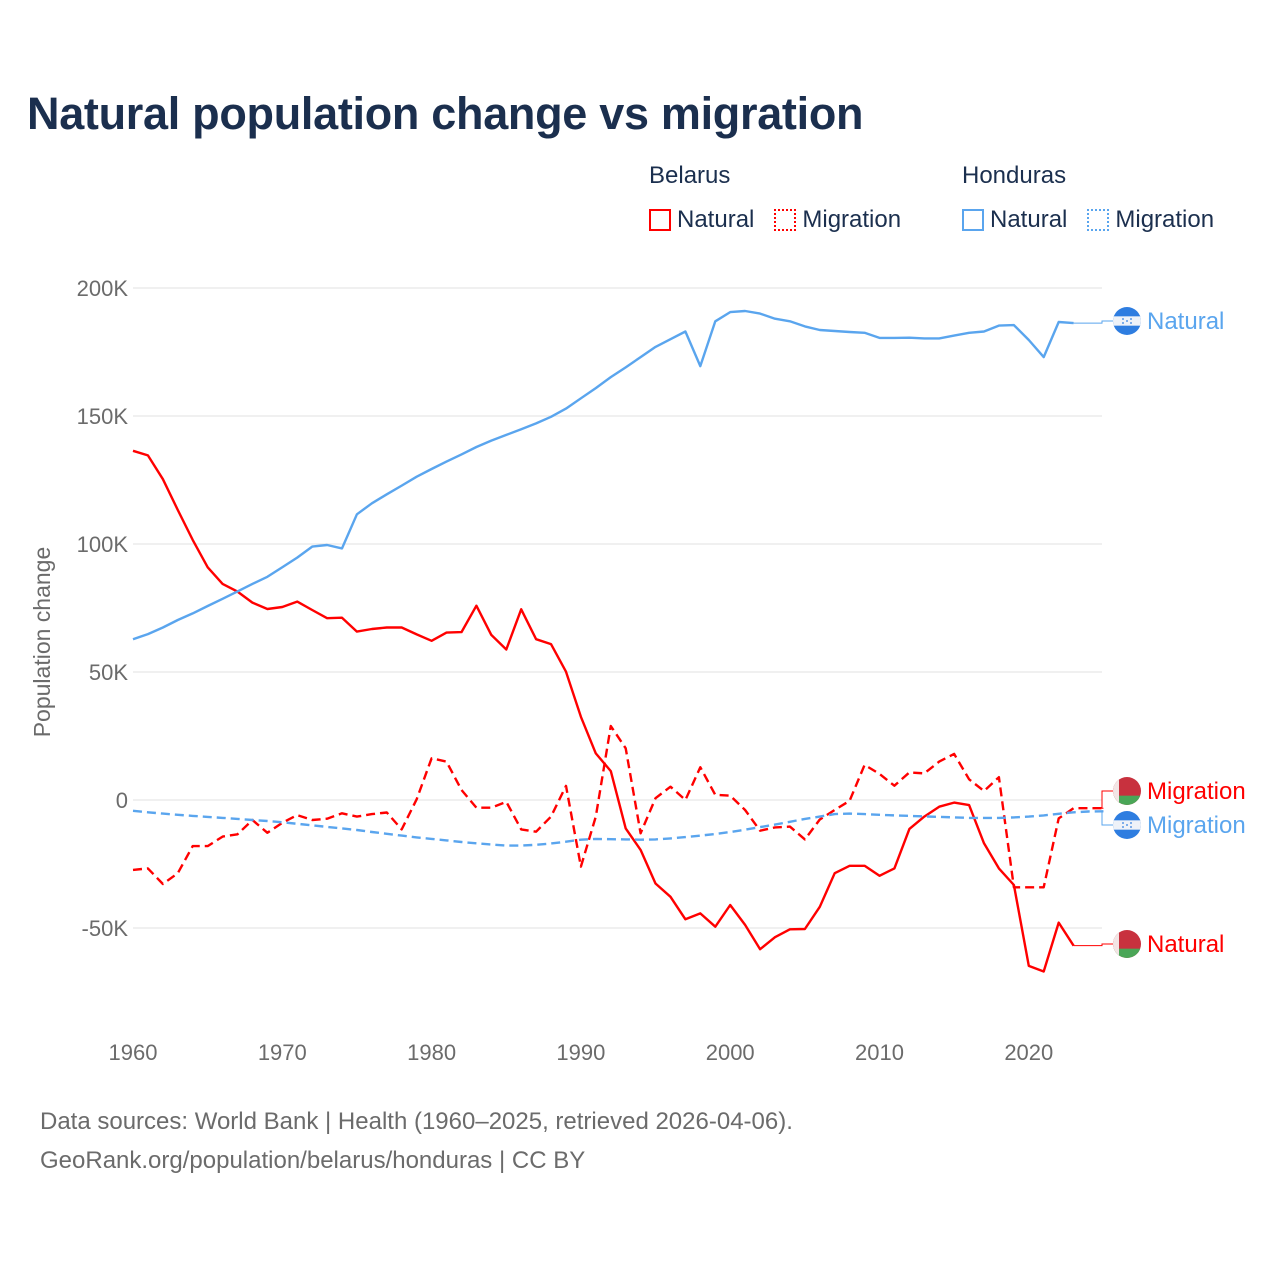 The height and width of the screenshot is (1280, 1280). I want to click on legend-item-belarus-natural: Natural, so click(701, 220).